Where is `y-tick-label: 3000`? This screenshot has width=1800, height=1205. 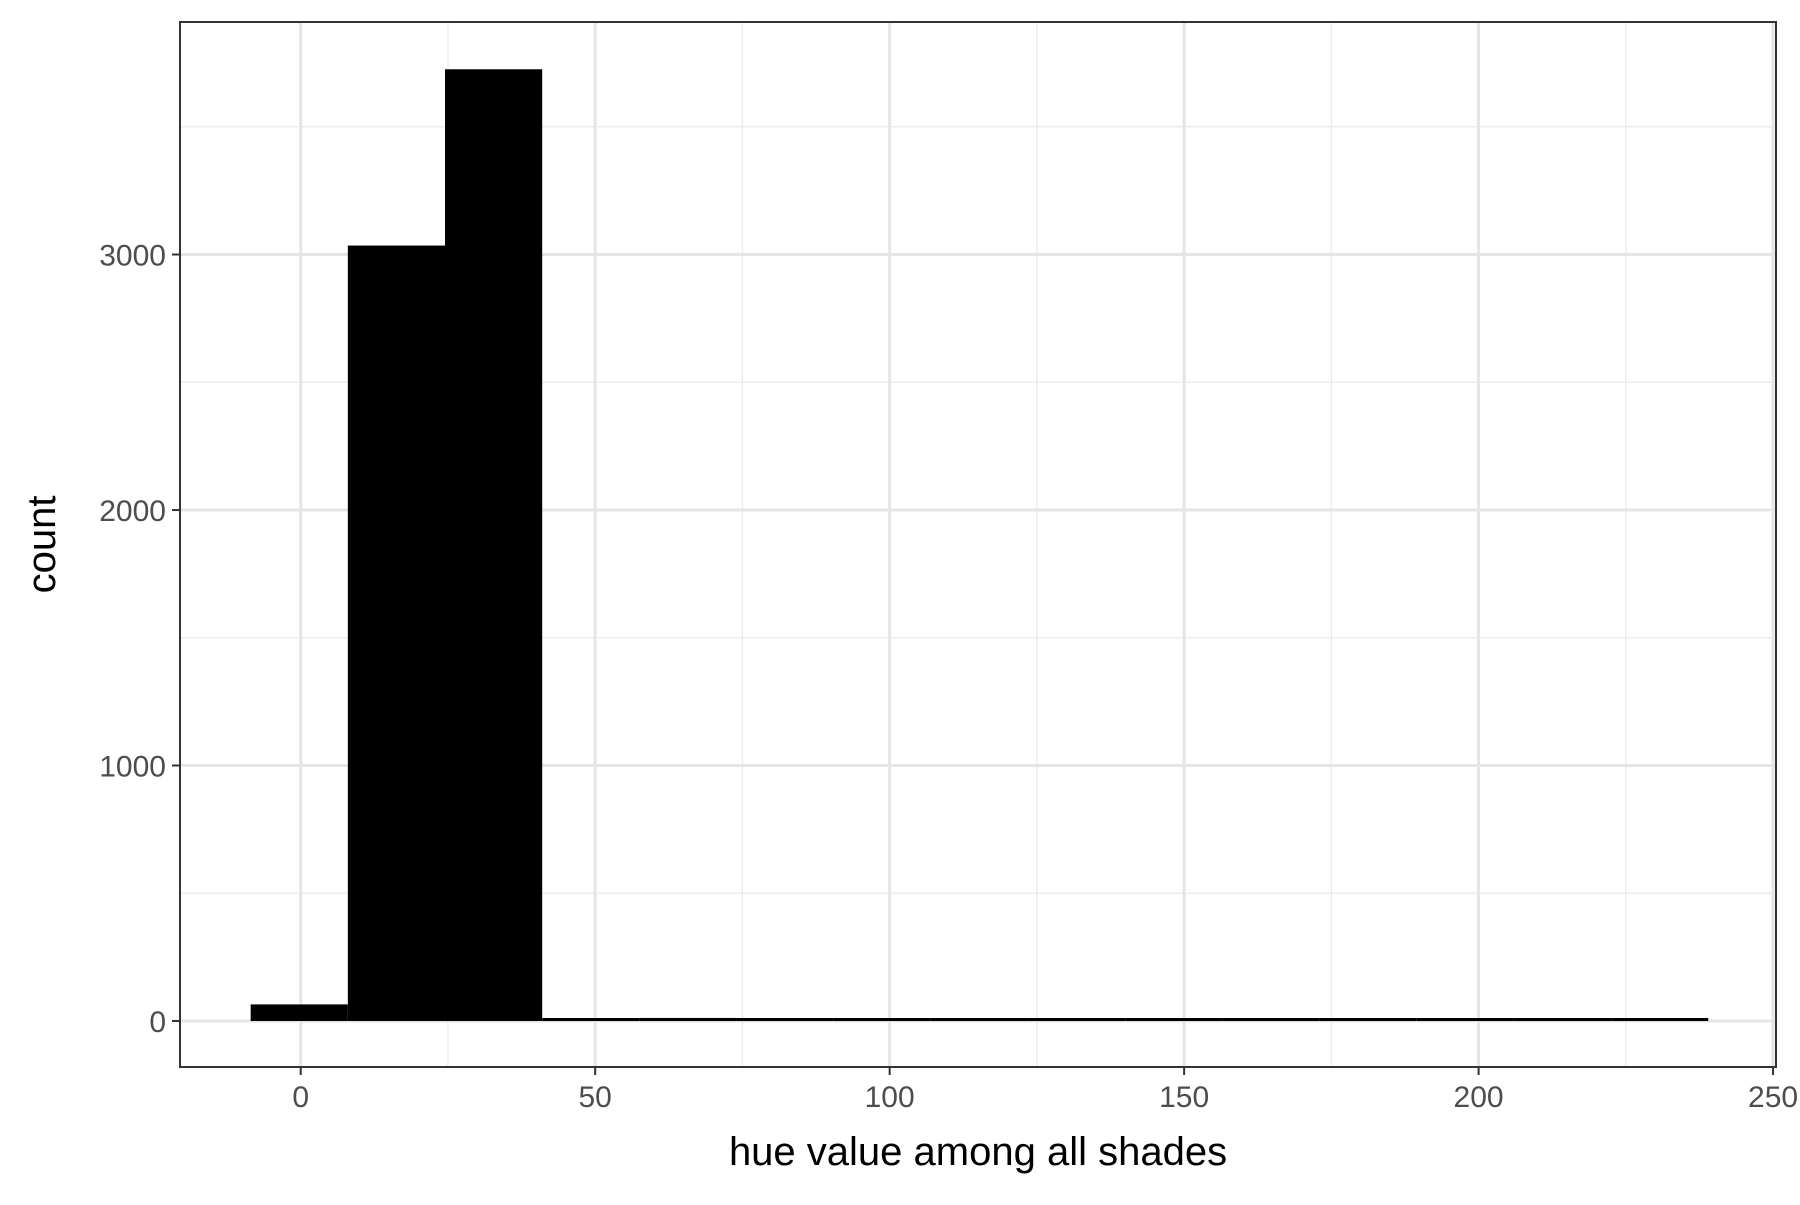
y-tick-label: 3000 is located at coordinates (132, 256).